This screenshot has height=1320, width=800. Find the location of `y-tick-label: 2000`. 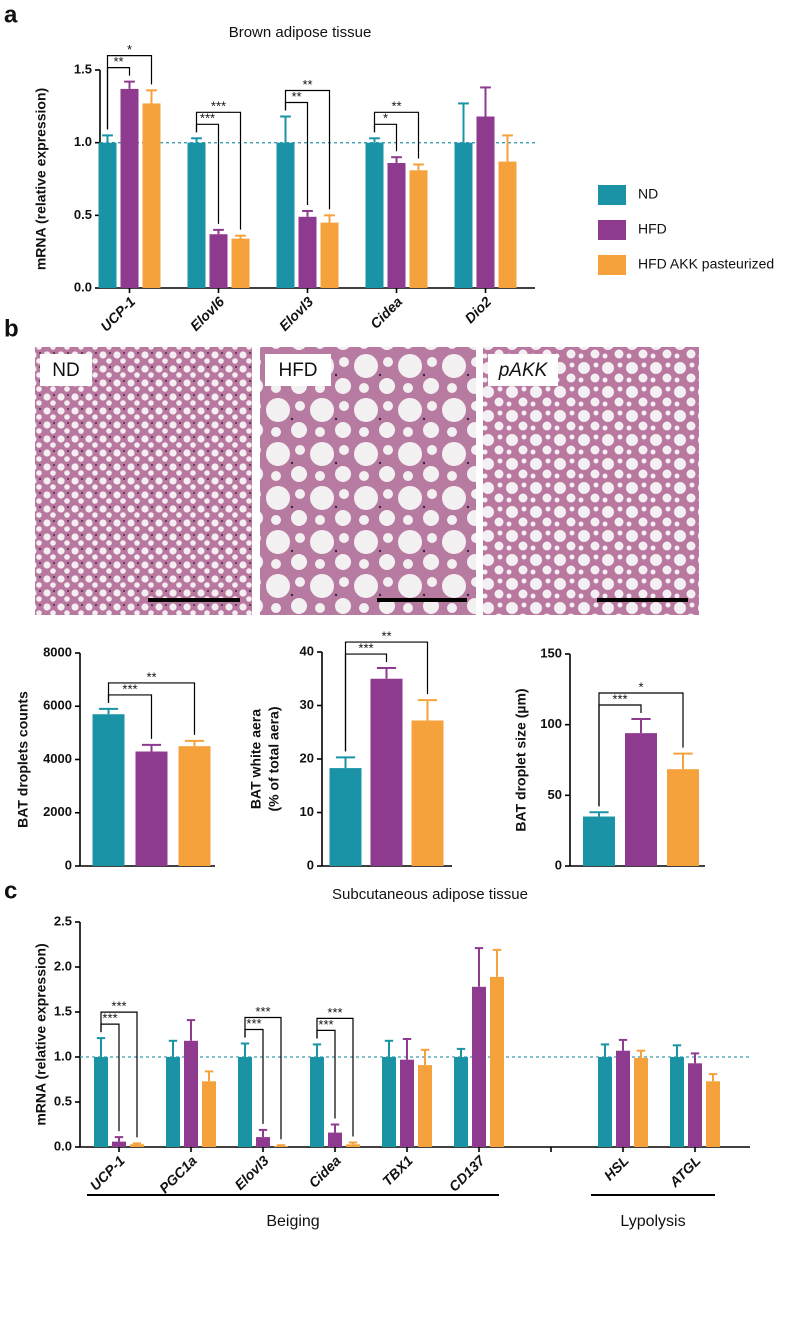

y-tick-label: 2000 is located at coordinates (57, 811).